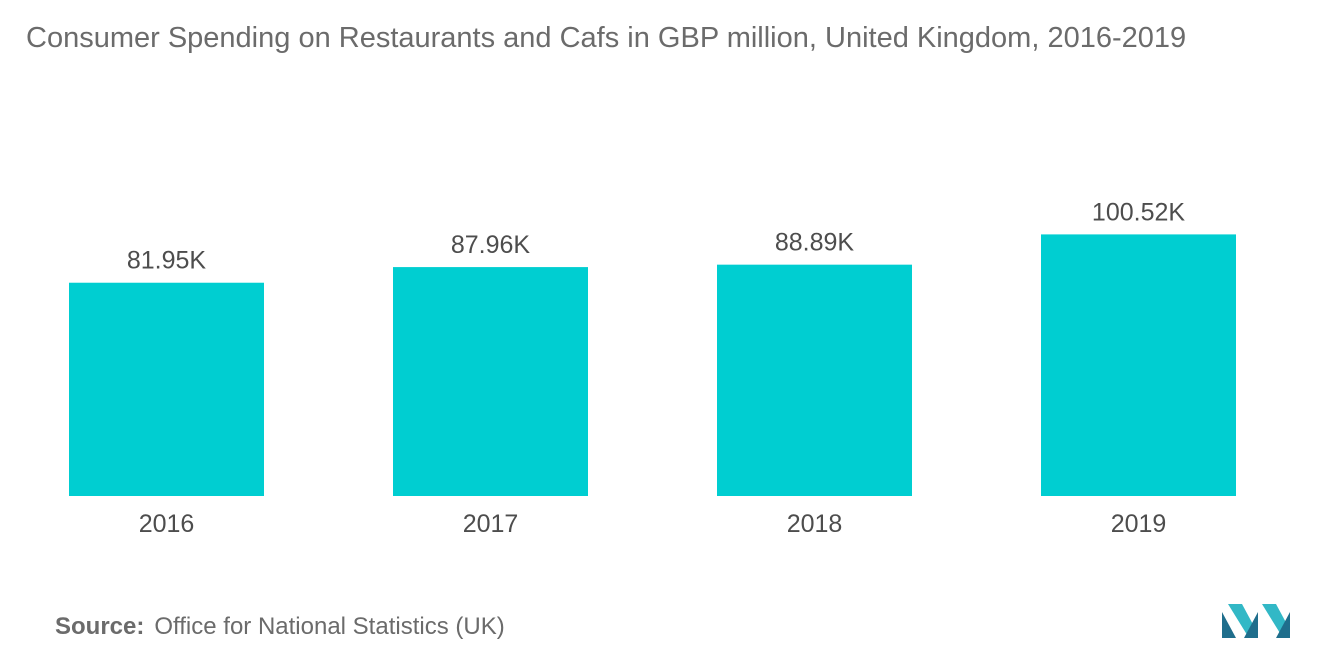  Describe the element at coordinates (1138, 365) in the screenshot. I see `bar-2019` at that location.